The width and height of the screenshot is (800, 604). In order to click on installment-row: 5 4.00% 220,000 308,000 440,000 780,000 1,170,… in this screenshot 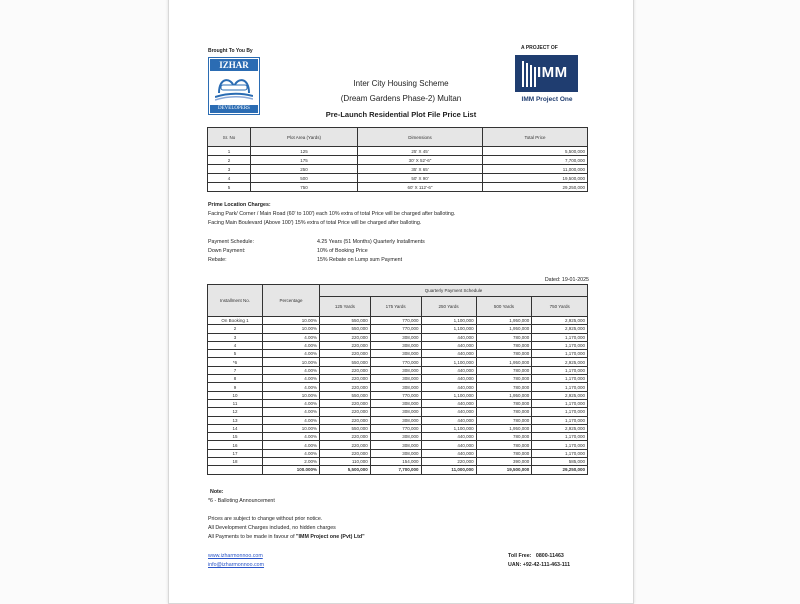, I will do `click(397, 354)`.